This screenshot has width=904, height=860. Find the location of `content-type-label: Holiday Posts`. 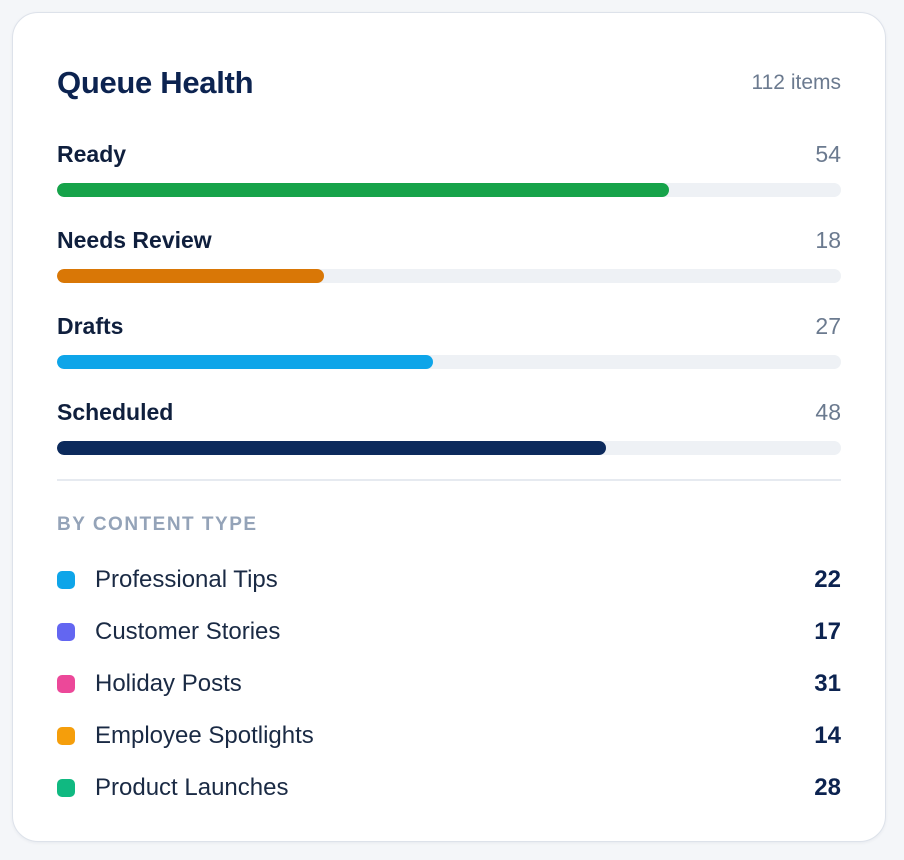

content-type-label: Holiday Posts is located at coordinates (168, 683).